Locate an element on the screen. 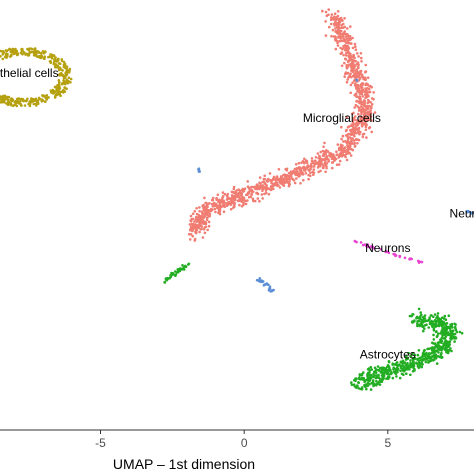 The height and width of the screenshot is (474, 474). cluster-endothelial-cells is located at coordinates (36, 77).